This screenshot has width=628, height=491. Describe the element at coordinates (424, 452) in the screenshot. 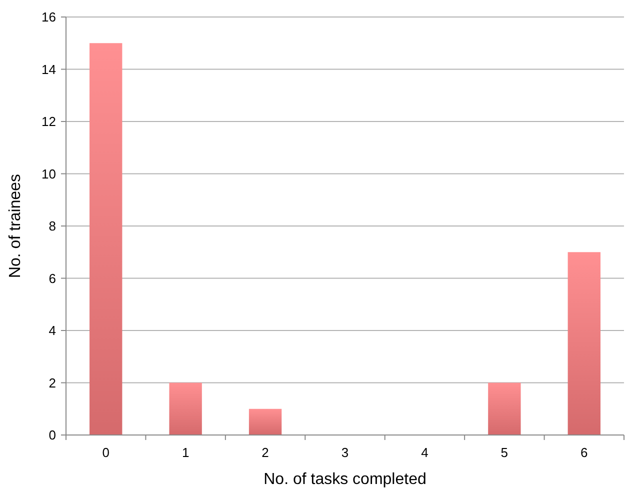

I see `x-tick-label: 4` at that location.